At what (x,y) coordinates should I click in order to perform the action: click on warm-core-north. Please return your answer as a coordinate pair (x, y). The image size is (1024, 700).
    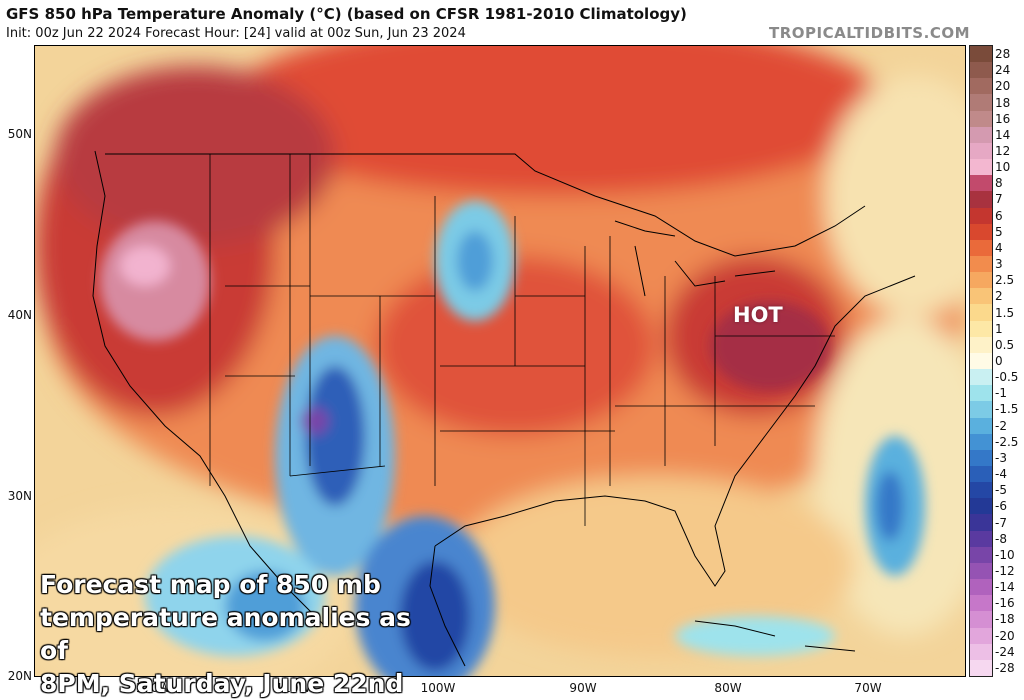
    Looking at the image, I should click on (555, 121).